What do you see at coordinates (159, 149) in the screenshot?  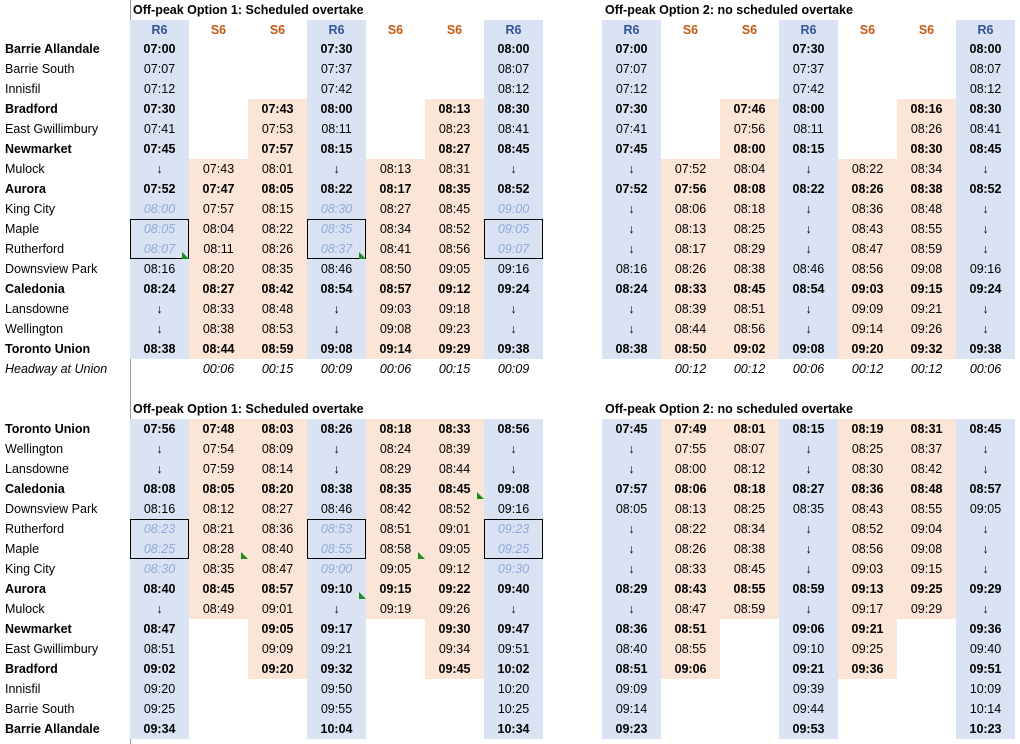 I see `time-cell: 07:45` at bounding box center [159, 149].